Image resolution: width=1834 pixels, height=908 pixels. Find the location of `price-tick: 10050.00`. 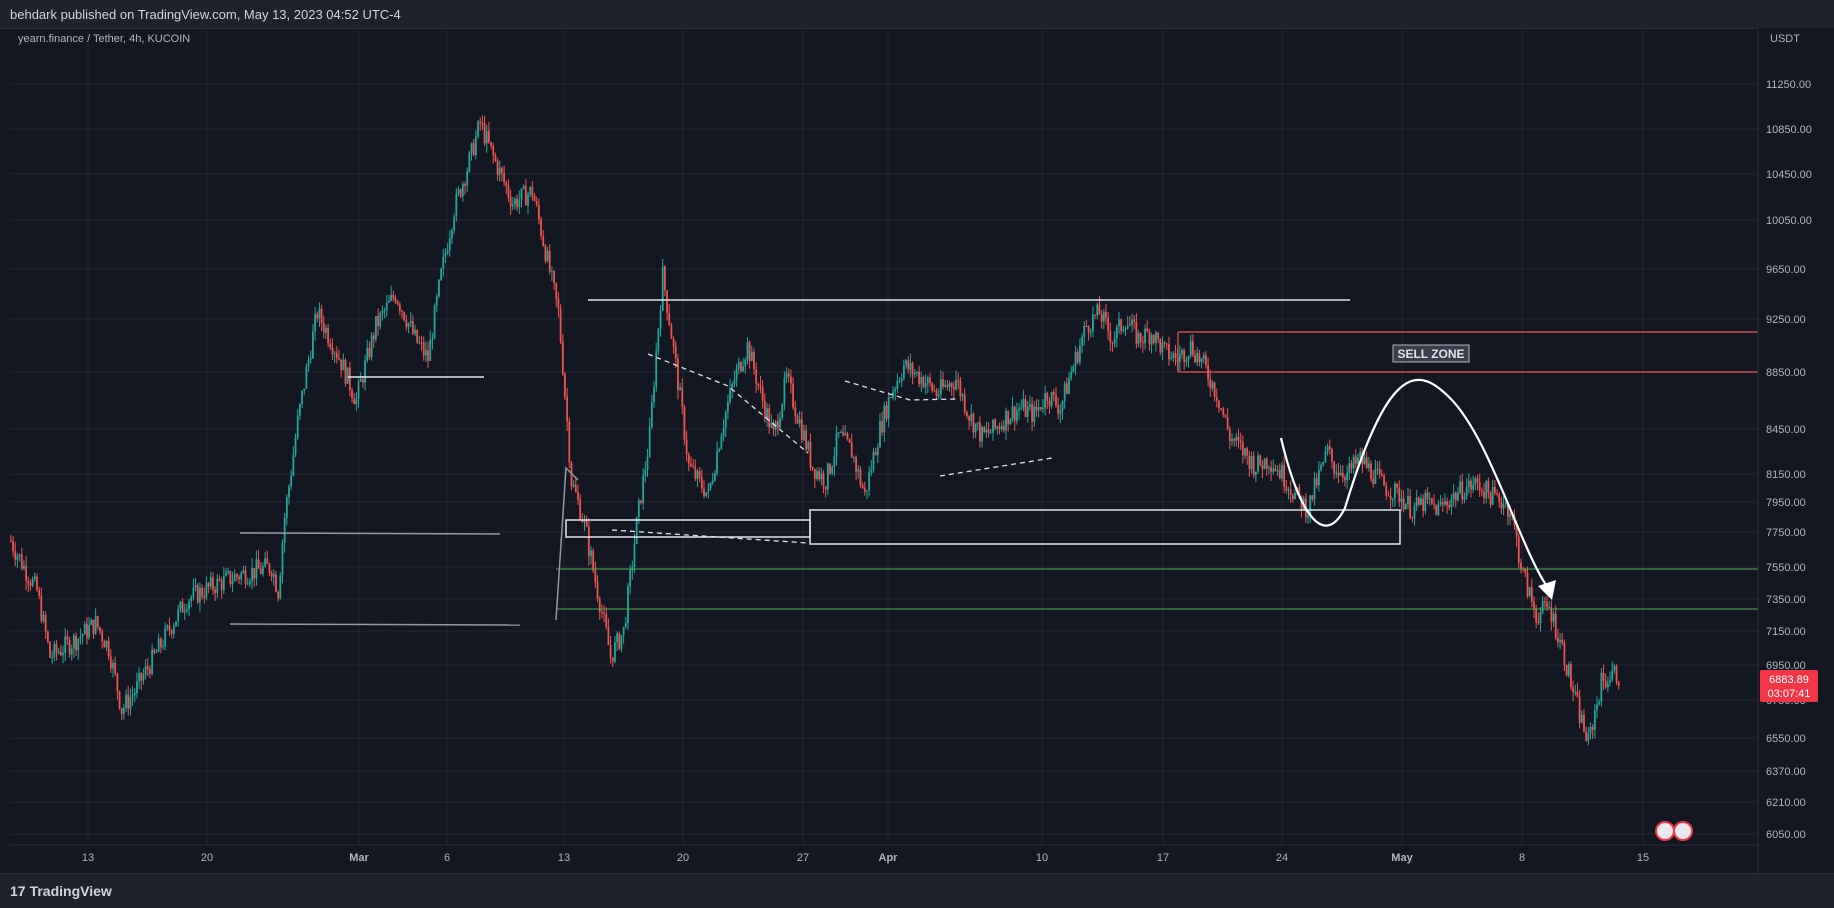

price-tick: 10050.00 is located at coordinates (1789, 221).